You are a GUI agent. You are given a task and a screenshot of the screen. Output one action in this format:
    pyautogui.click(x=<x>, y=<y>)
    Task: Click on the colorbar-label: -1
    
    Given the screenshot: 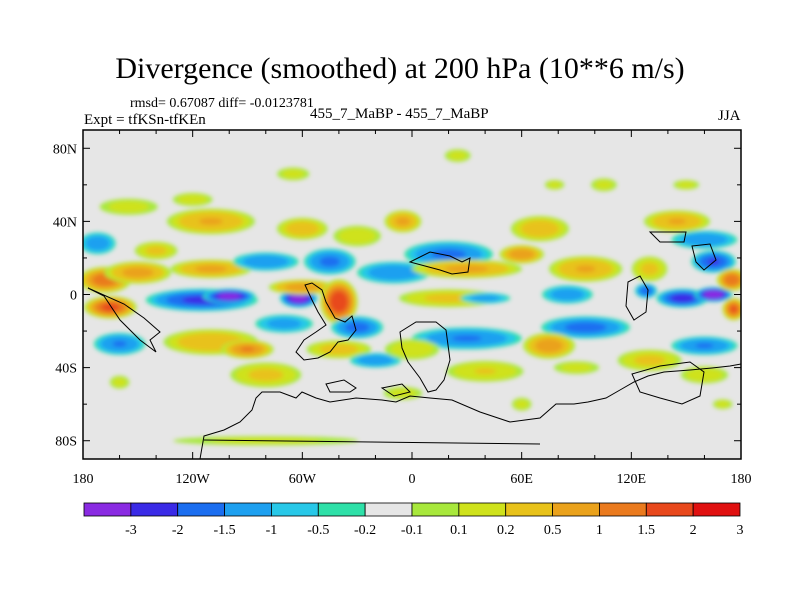 What is the action you would take?
    pyautogui.click(x=272, y=530)
    